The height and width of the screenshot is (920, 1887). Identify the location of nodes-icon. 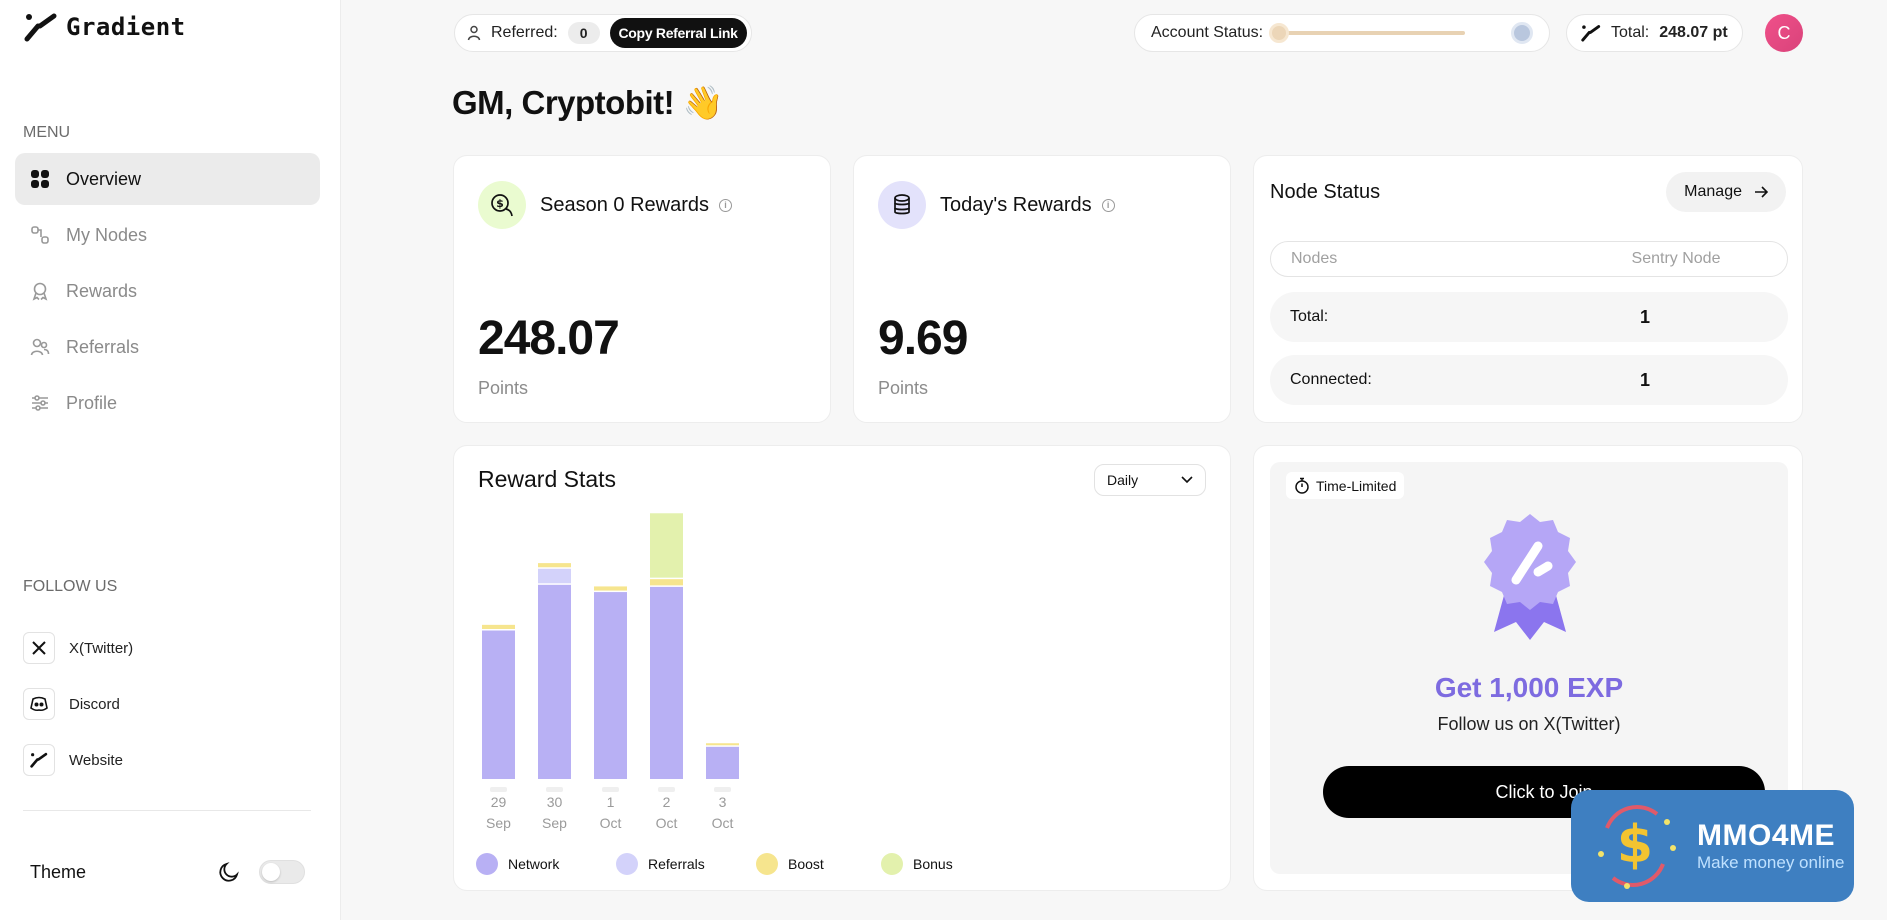
(40, 235).